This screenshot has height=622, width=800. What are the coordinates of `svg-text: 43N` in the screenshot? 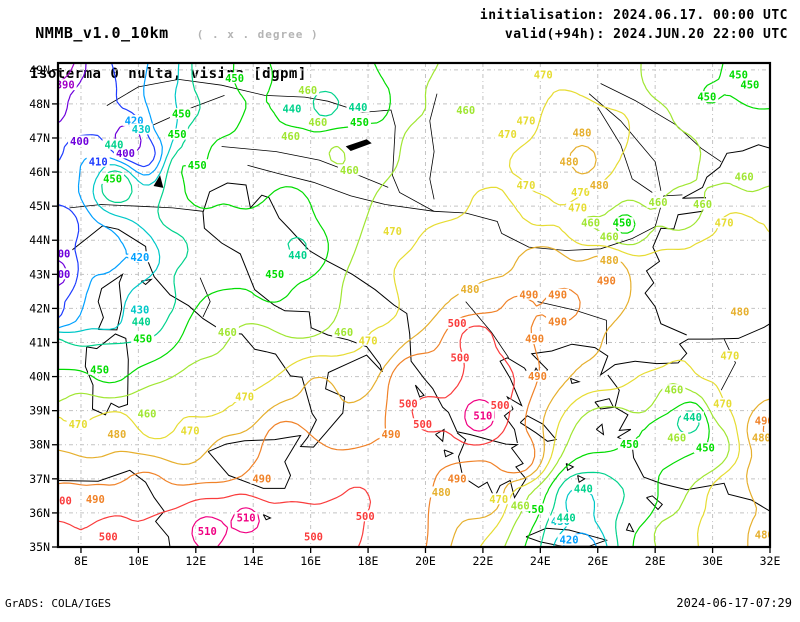 It's located at (39, 274).